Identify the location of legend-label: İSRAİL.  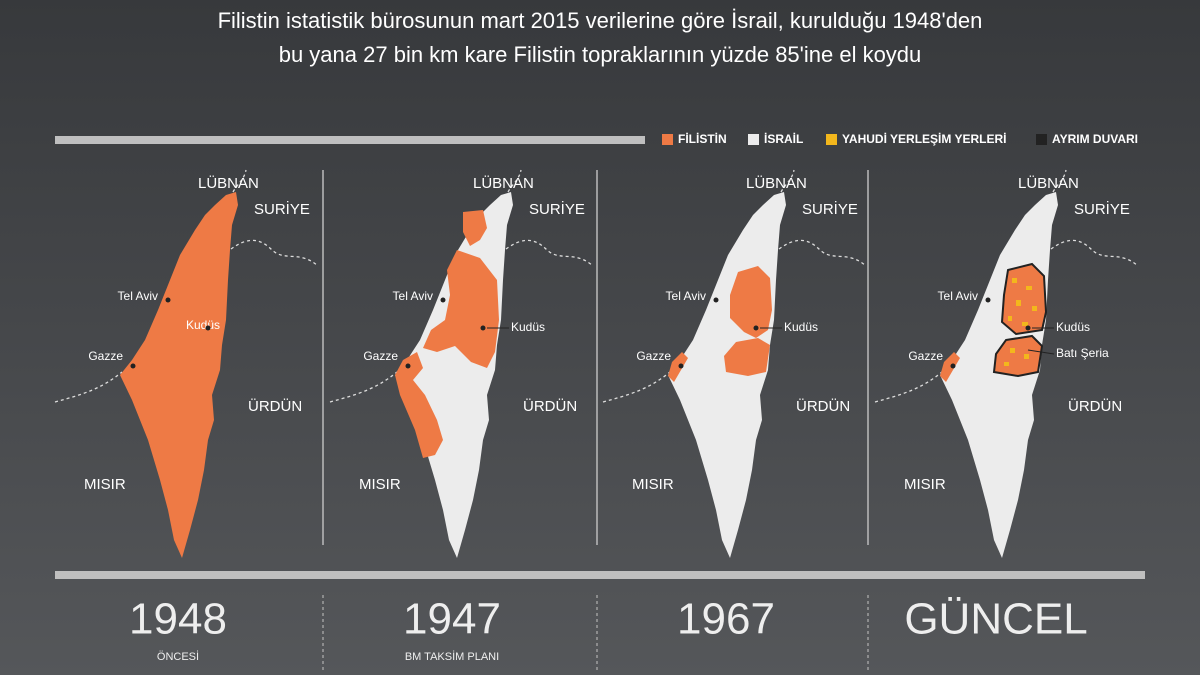
(783, 138).